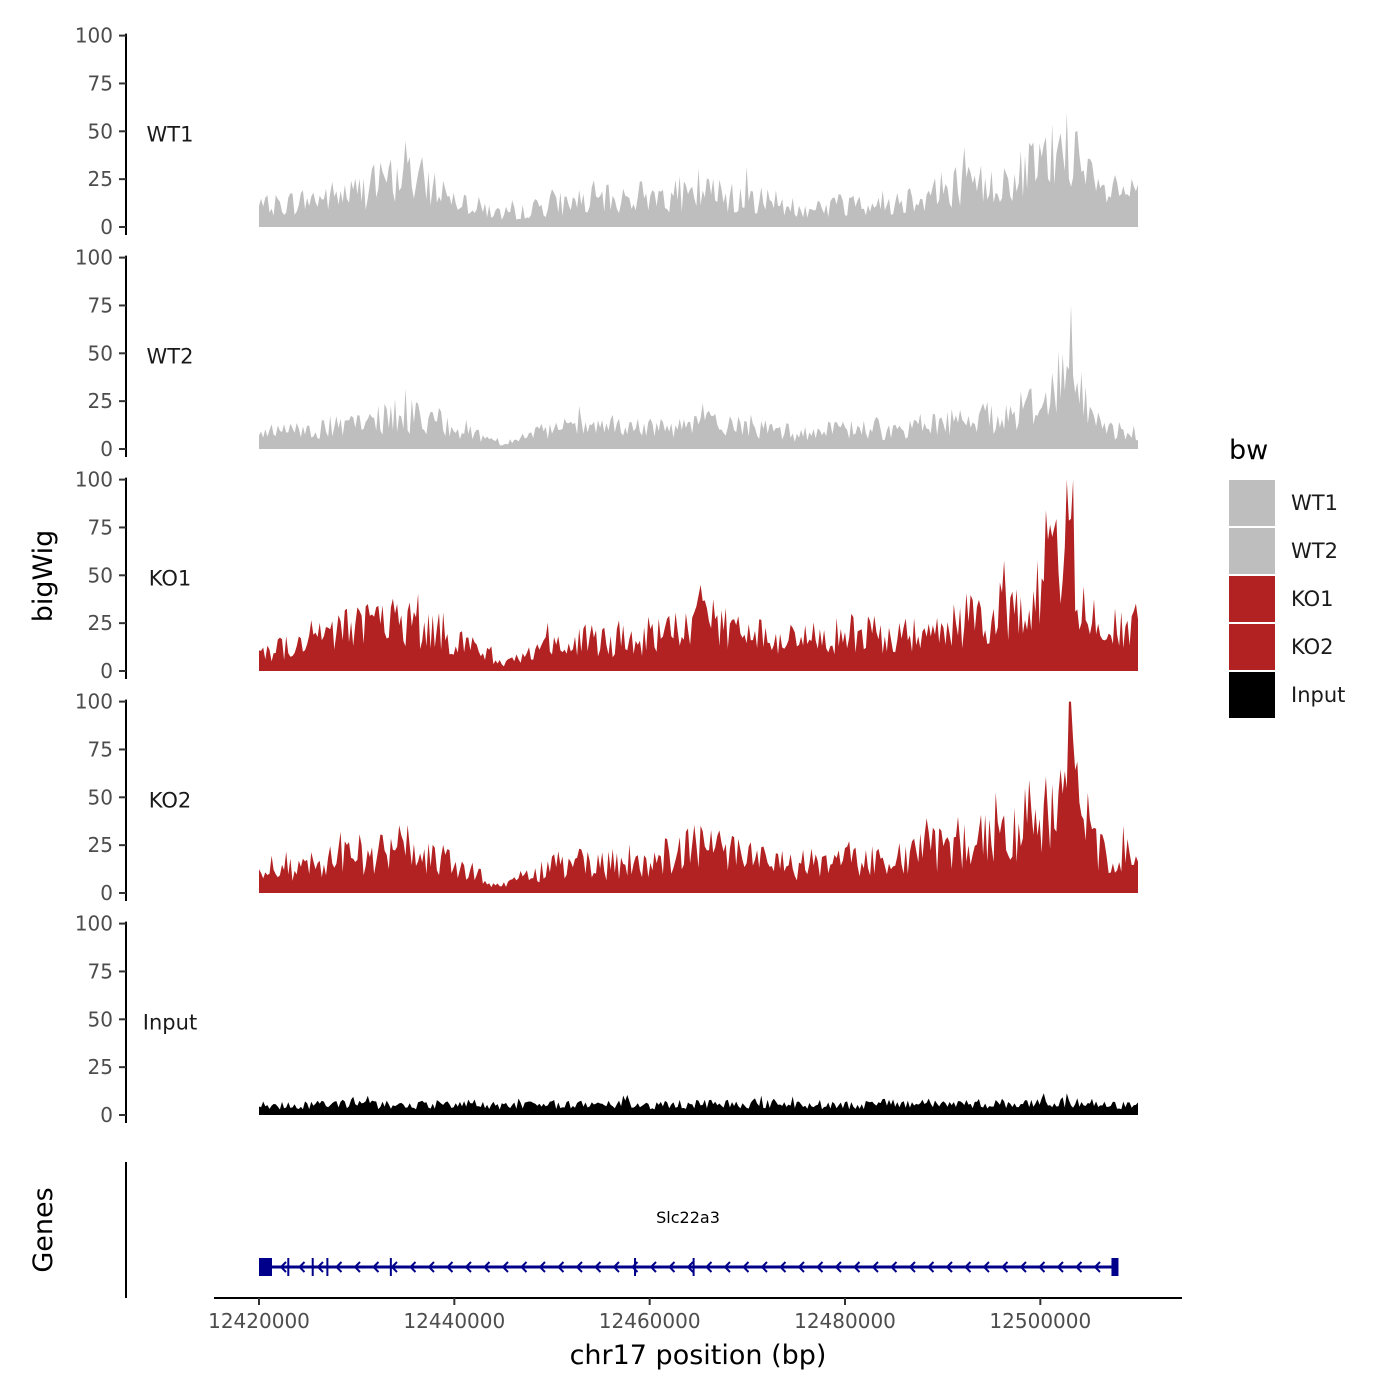 The height and width of the screenshot is (1400, 1400). What do you see at coordinates (43, 1229) in the screenshot?
I see `genes-axis-title: Genes` at bounding box center [43, 1229].